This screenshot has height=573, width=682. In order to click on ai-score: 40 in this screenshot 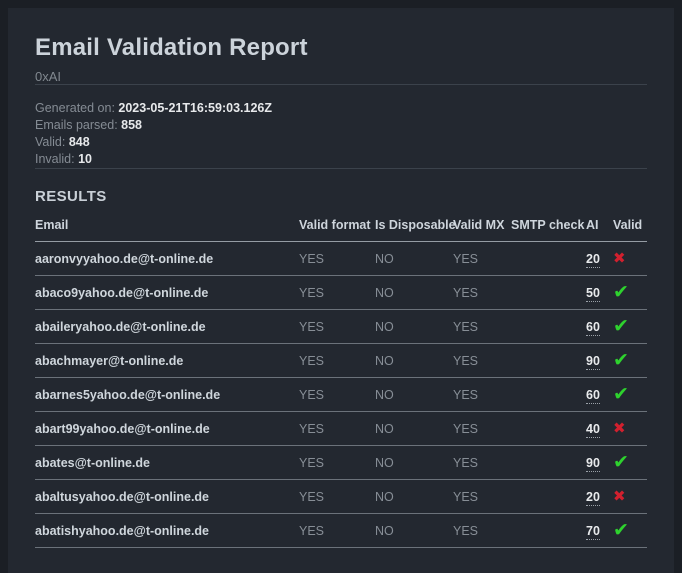, I will do `click(593, 429)`.